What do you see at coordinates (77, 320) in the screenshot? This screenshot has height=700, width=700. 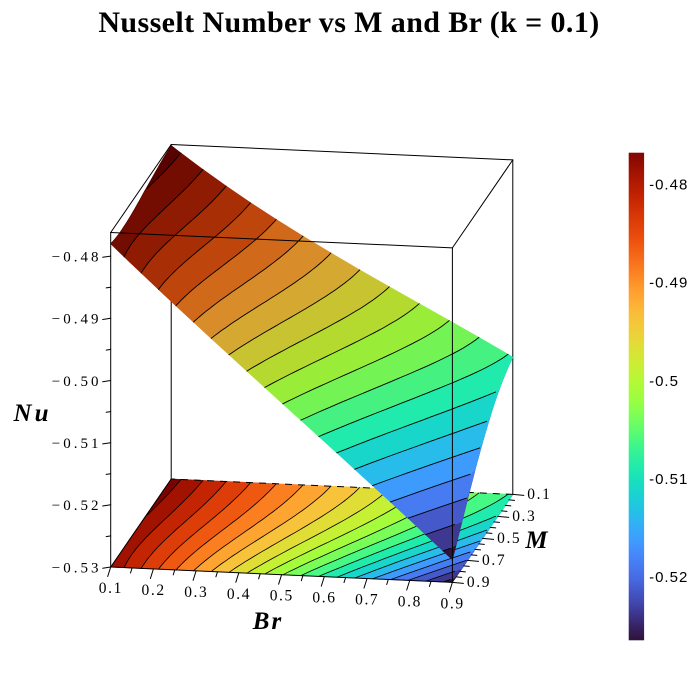 I see `svg-text: −0.49` at bounding box center [77, 320].